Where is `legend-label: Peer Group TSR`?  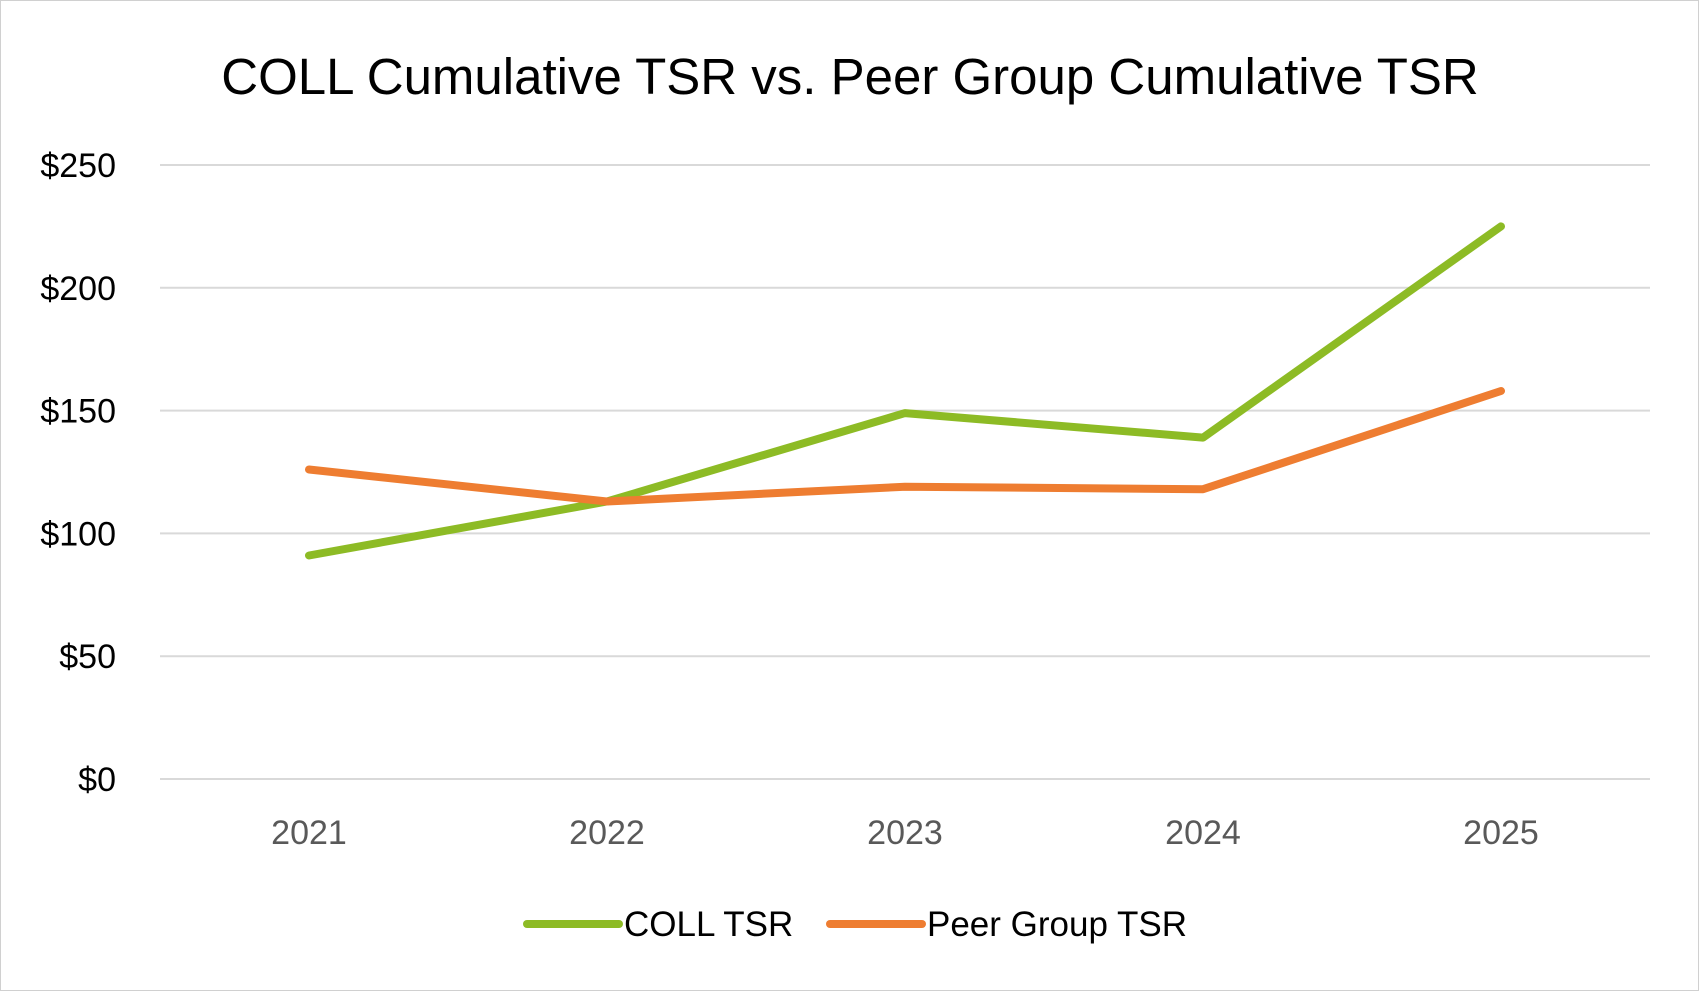 legend-label: Peer Group TSR is located at coordinates (1057, 924).